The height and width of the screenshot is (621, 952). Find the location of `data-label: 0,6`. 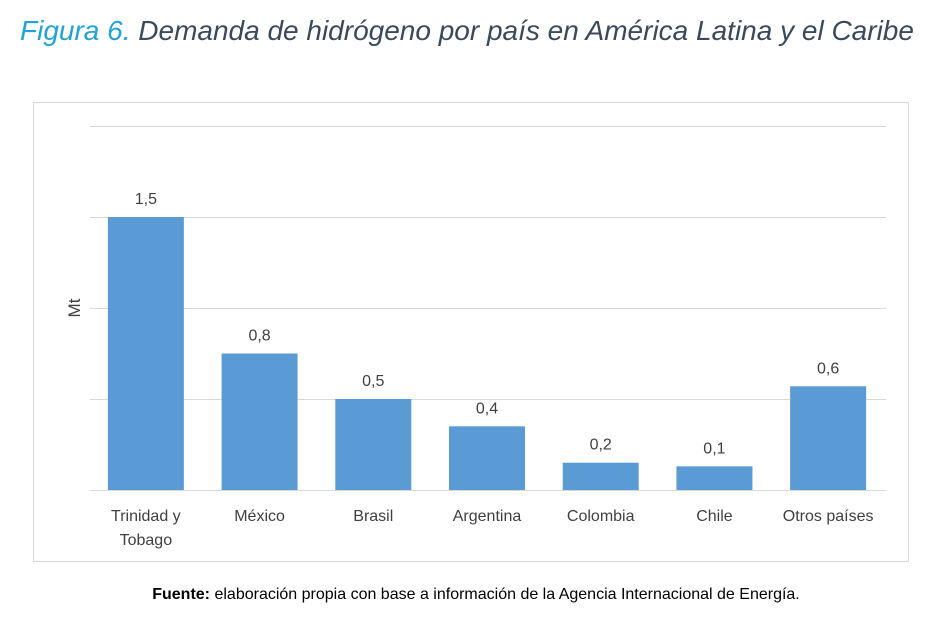

data-label: 0,6 is located at coordinates (828, 368).